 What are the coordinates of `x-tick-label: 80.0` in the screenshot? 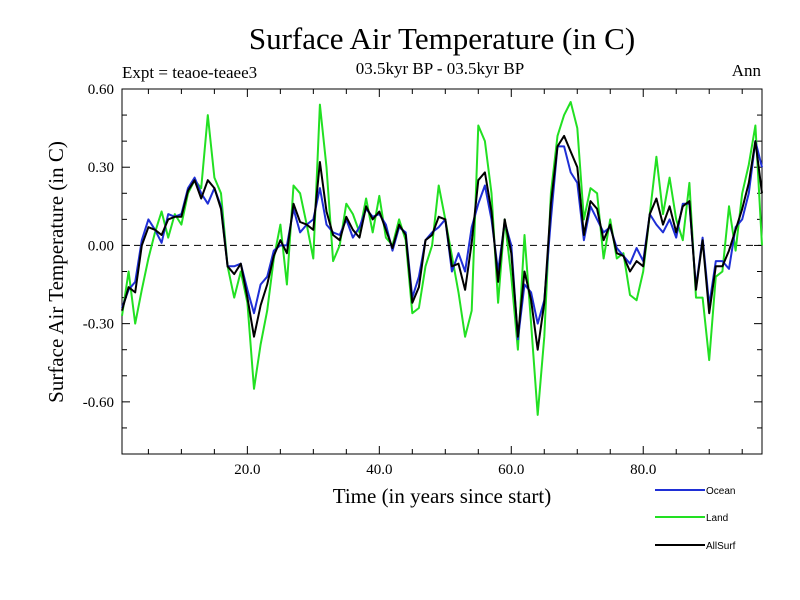 It's located at (643, 470).